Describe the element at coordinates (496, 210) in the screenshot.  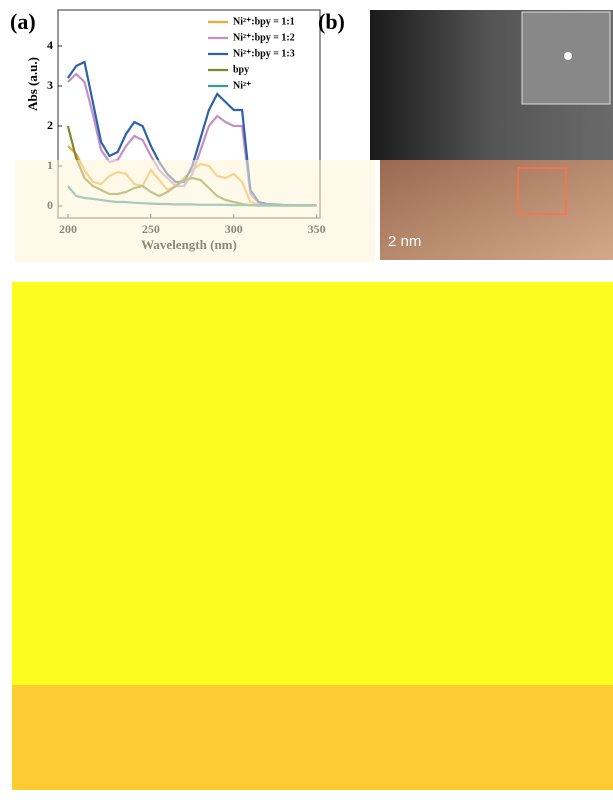
I see `hrtem-image` at that location.